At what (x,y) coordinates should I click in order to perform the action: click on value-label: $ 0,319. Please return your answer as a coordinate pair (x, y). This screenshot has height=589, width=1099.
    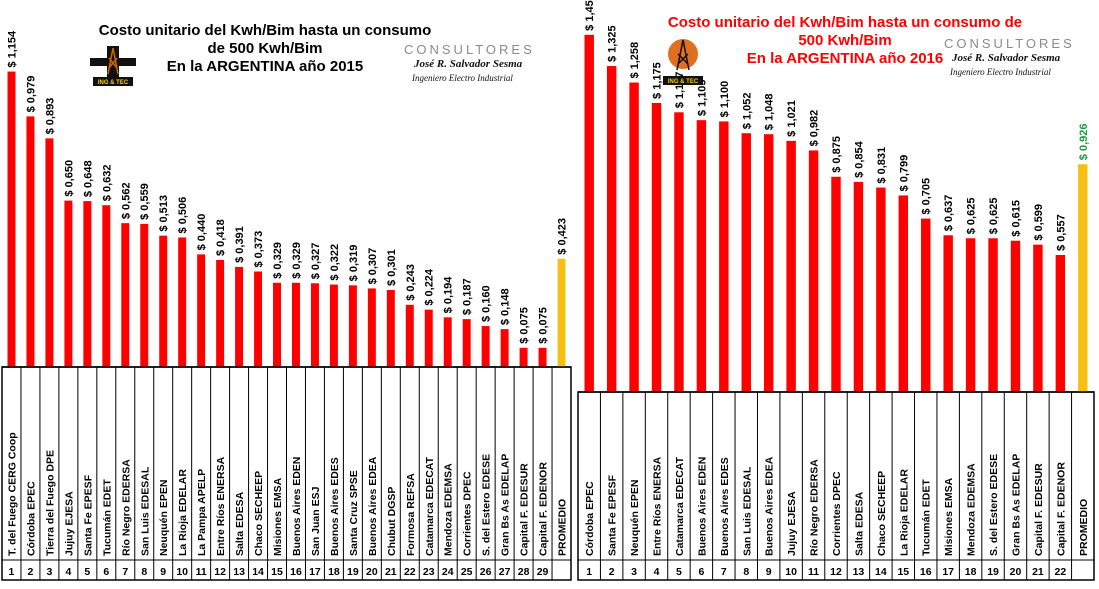
    Looking at the image, I should click on (354, 263).